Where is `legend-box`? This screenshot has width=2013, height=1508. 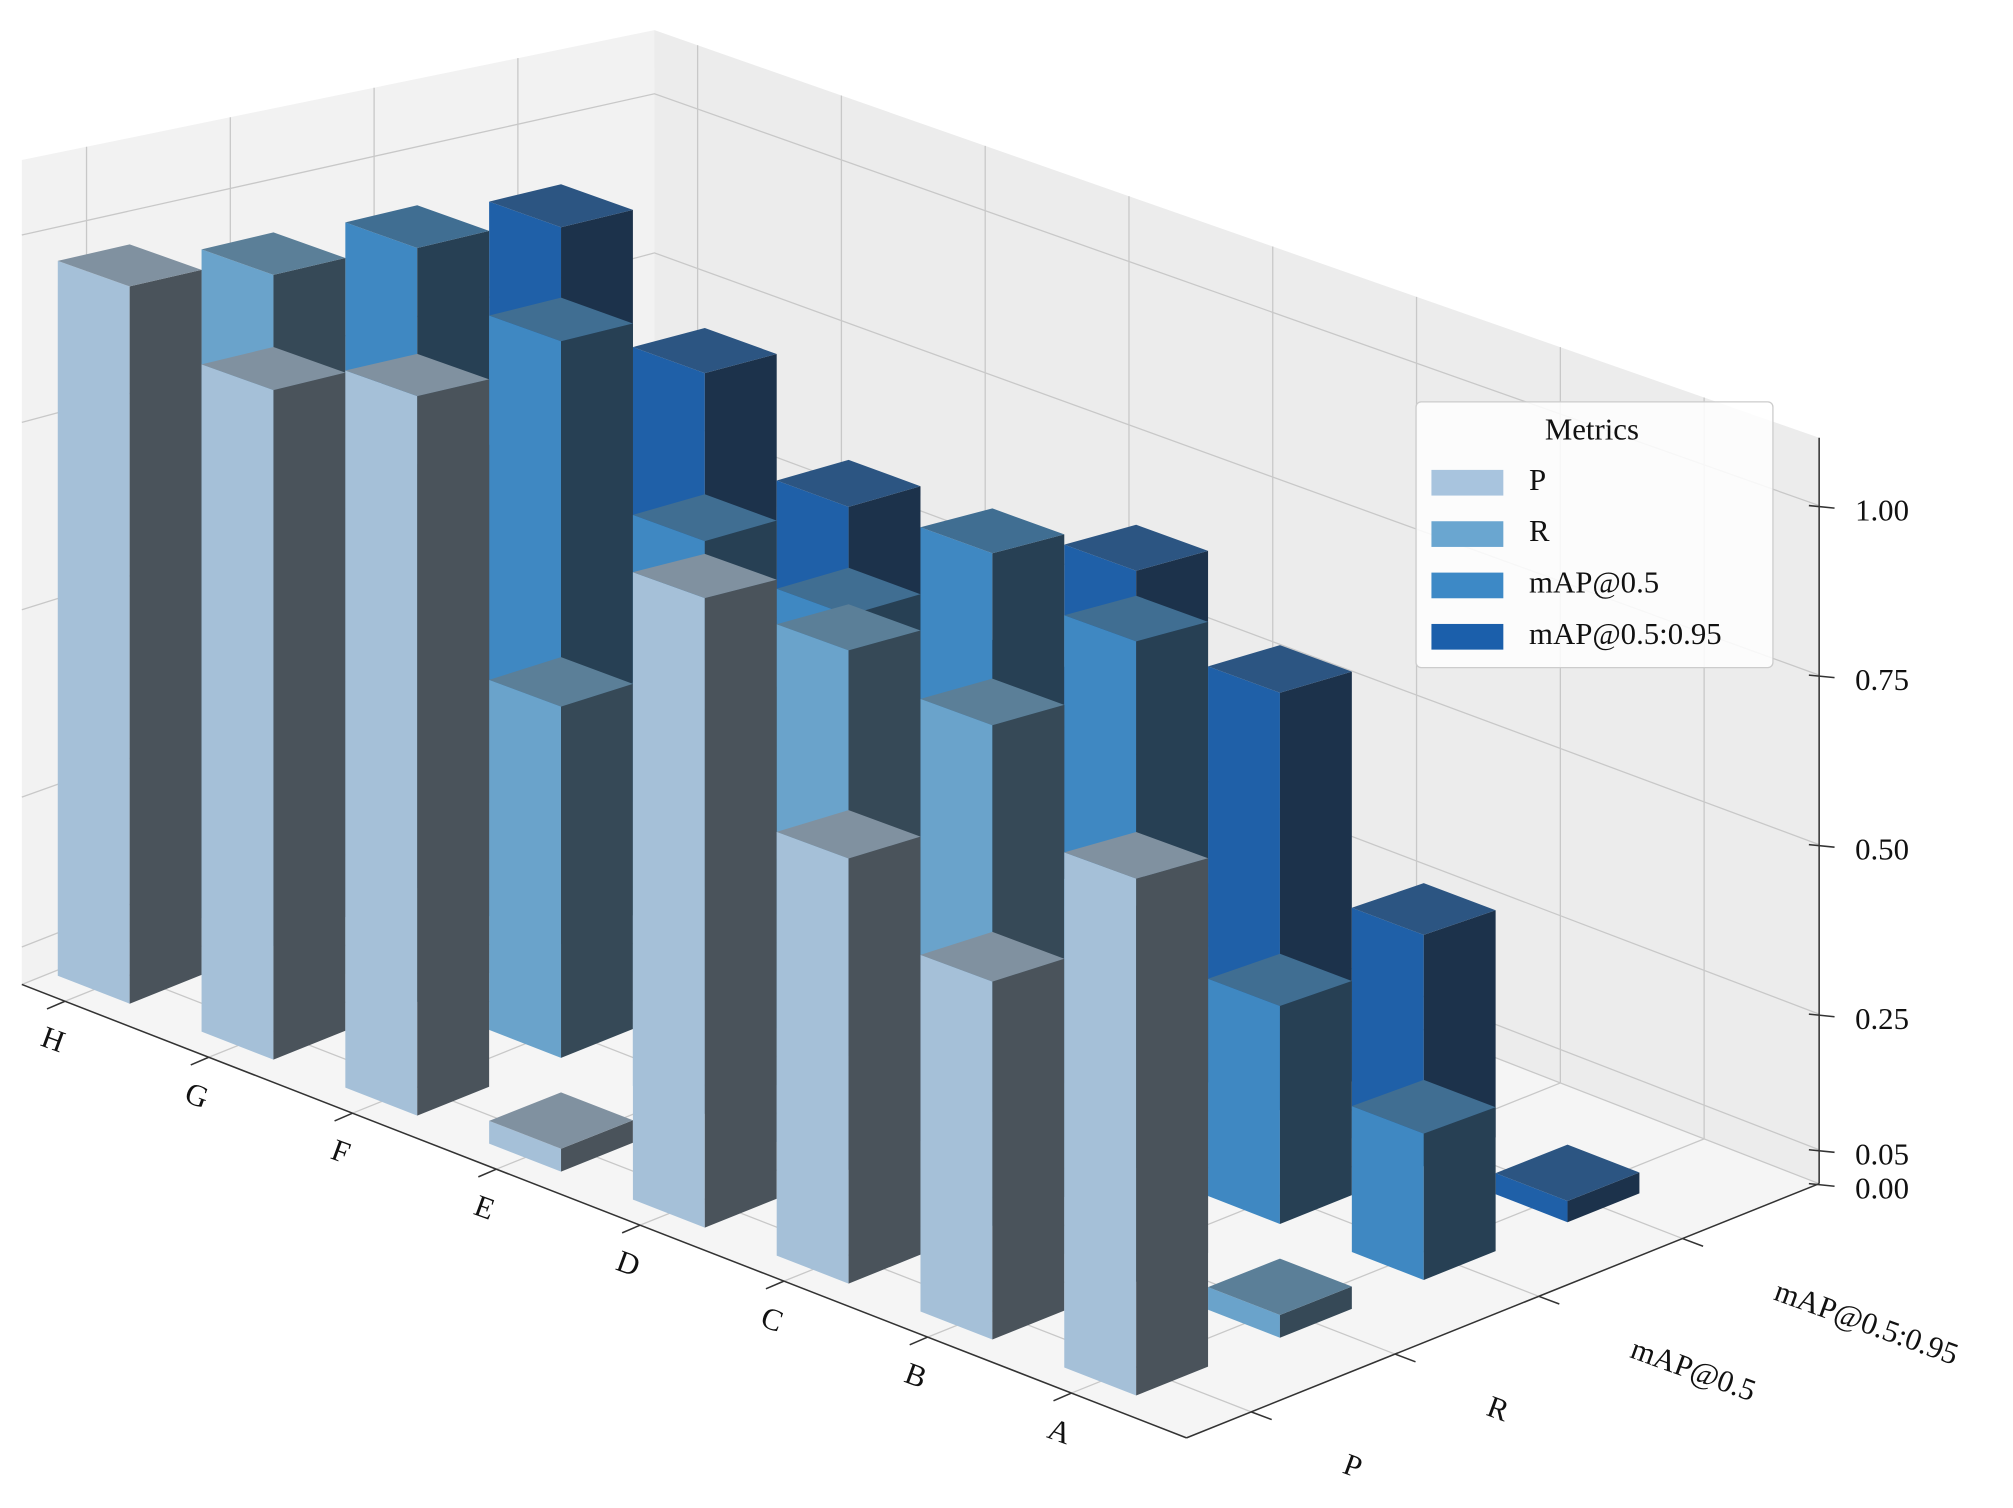
legend-box is located at coordinates (1594, 535).